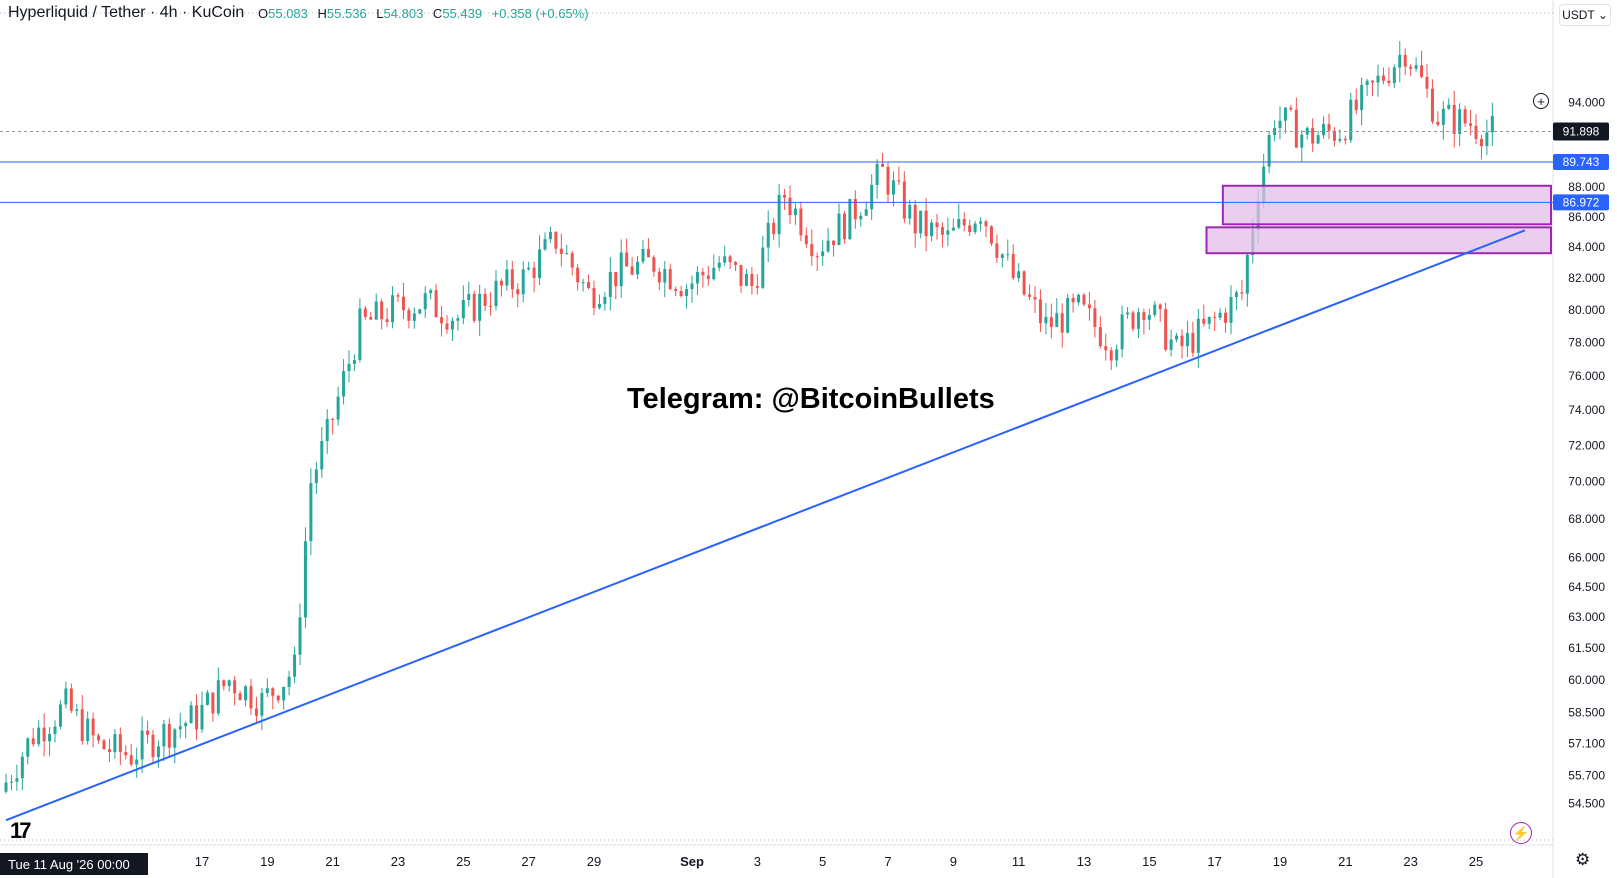 This screenshot has height=878, width=1617. I want to click on high-value: 55.536, so click(346, 13).